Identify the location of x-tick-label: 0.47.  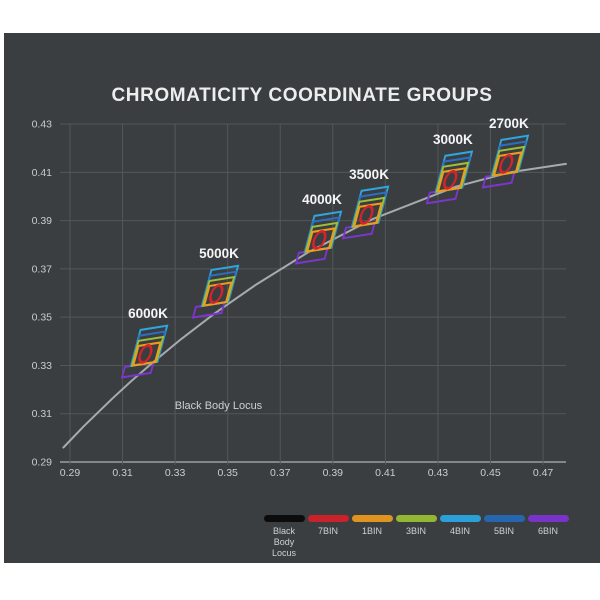
(543, 473).